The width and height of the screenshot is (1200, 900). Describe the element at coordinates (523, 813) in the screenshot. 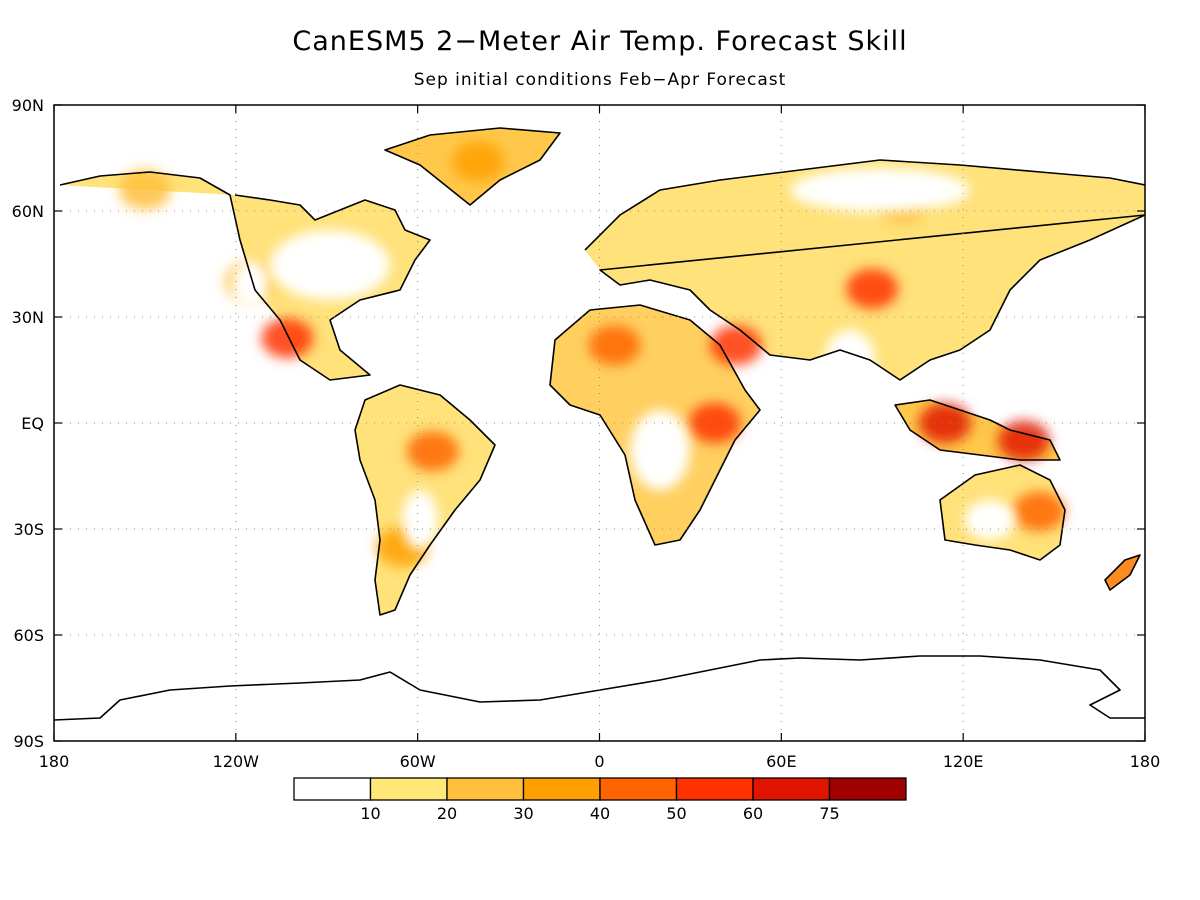

I see `colorbar-label: 30` at that location.